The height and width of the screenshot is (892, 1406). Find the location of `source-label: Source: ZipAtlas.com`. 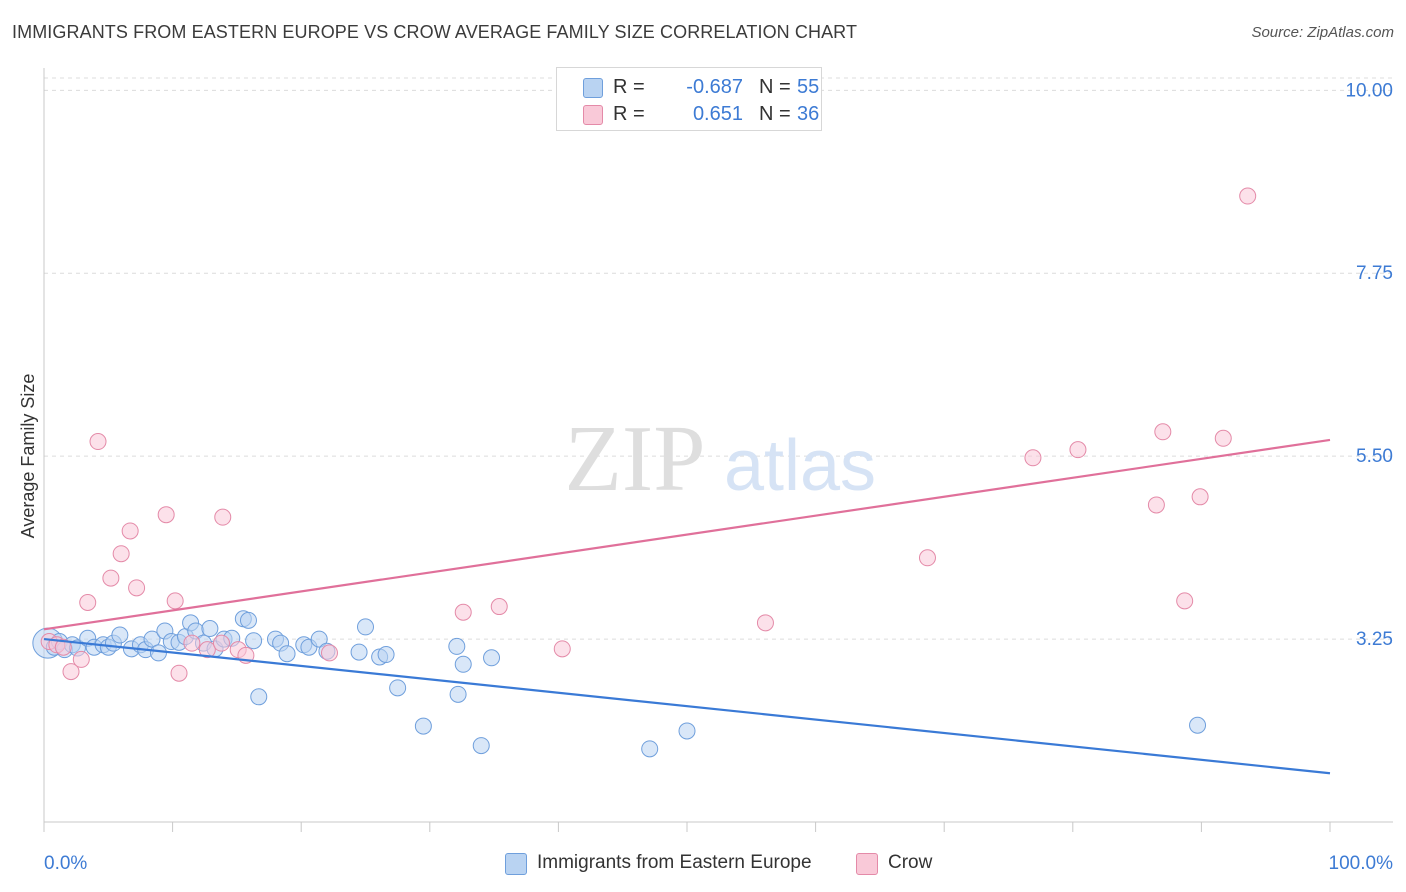

source-label: Source: ZipAtlas.com is located at coordinates (1322, 32).